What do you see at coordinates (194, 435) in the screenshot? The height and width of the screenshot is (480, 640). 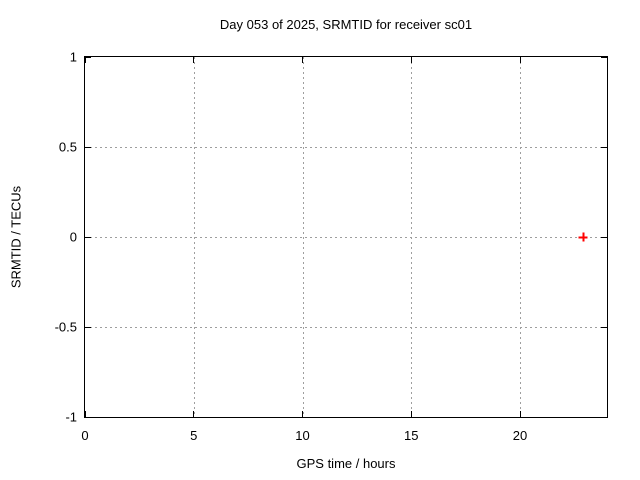 I see `x-tick-label: 5` at bounding box center [194, 435].